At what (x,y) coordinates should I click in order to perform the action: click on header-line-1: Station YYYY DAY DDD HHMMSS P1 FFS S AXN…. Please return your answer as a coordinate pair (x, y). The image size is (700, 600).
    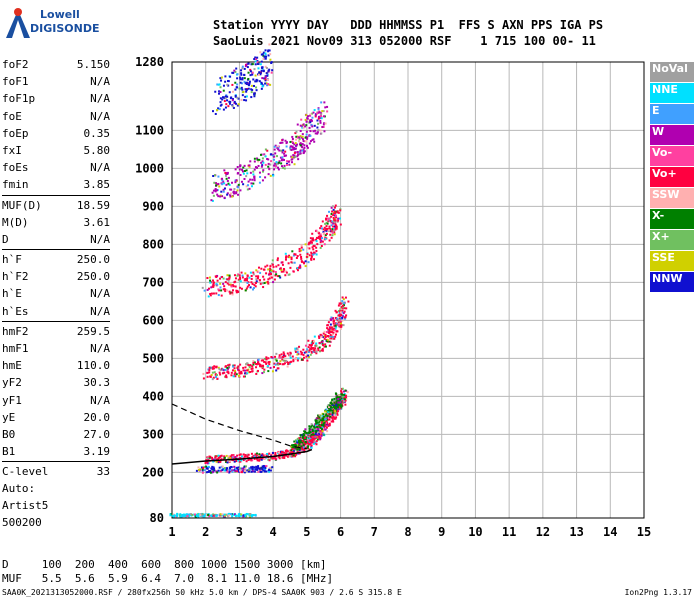
    Looking at the image, I should click on (408, 25).